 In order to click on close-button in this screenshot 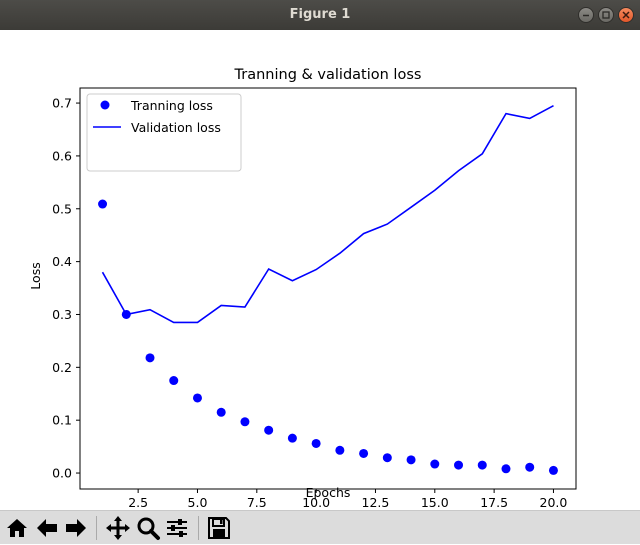, I will do `click(626, 15)`.